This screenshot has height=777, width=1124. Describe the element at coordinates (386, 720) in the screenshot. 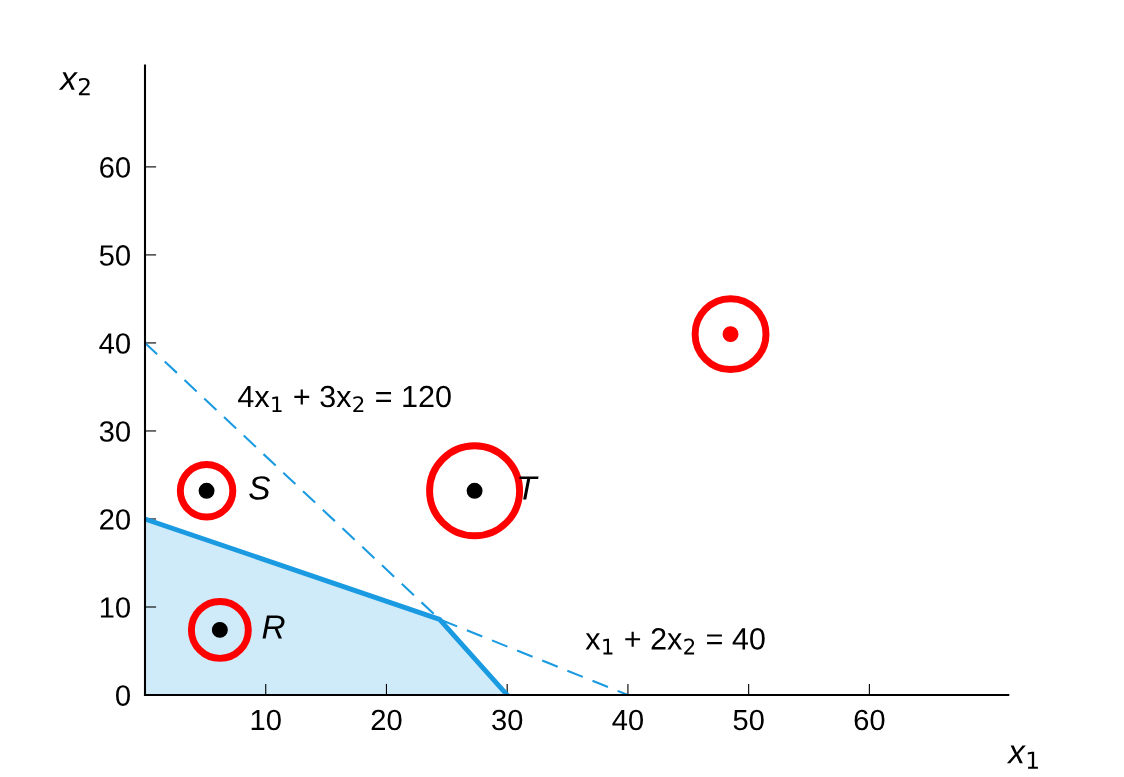

I see `x-tick-label: 20` at that location.